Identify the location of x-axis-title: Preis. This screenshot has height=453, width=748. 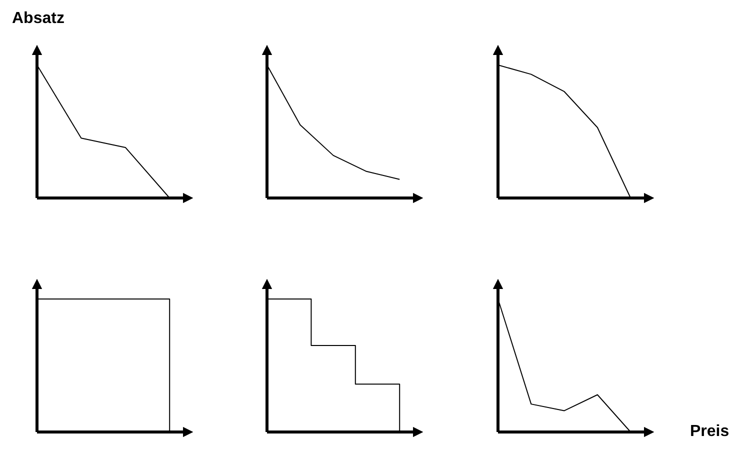
(710, 431).